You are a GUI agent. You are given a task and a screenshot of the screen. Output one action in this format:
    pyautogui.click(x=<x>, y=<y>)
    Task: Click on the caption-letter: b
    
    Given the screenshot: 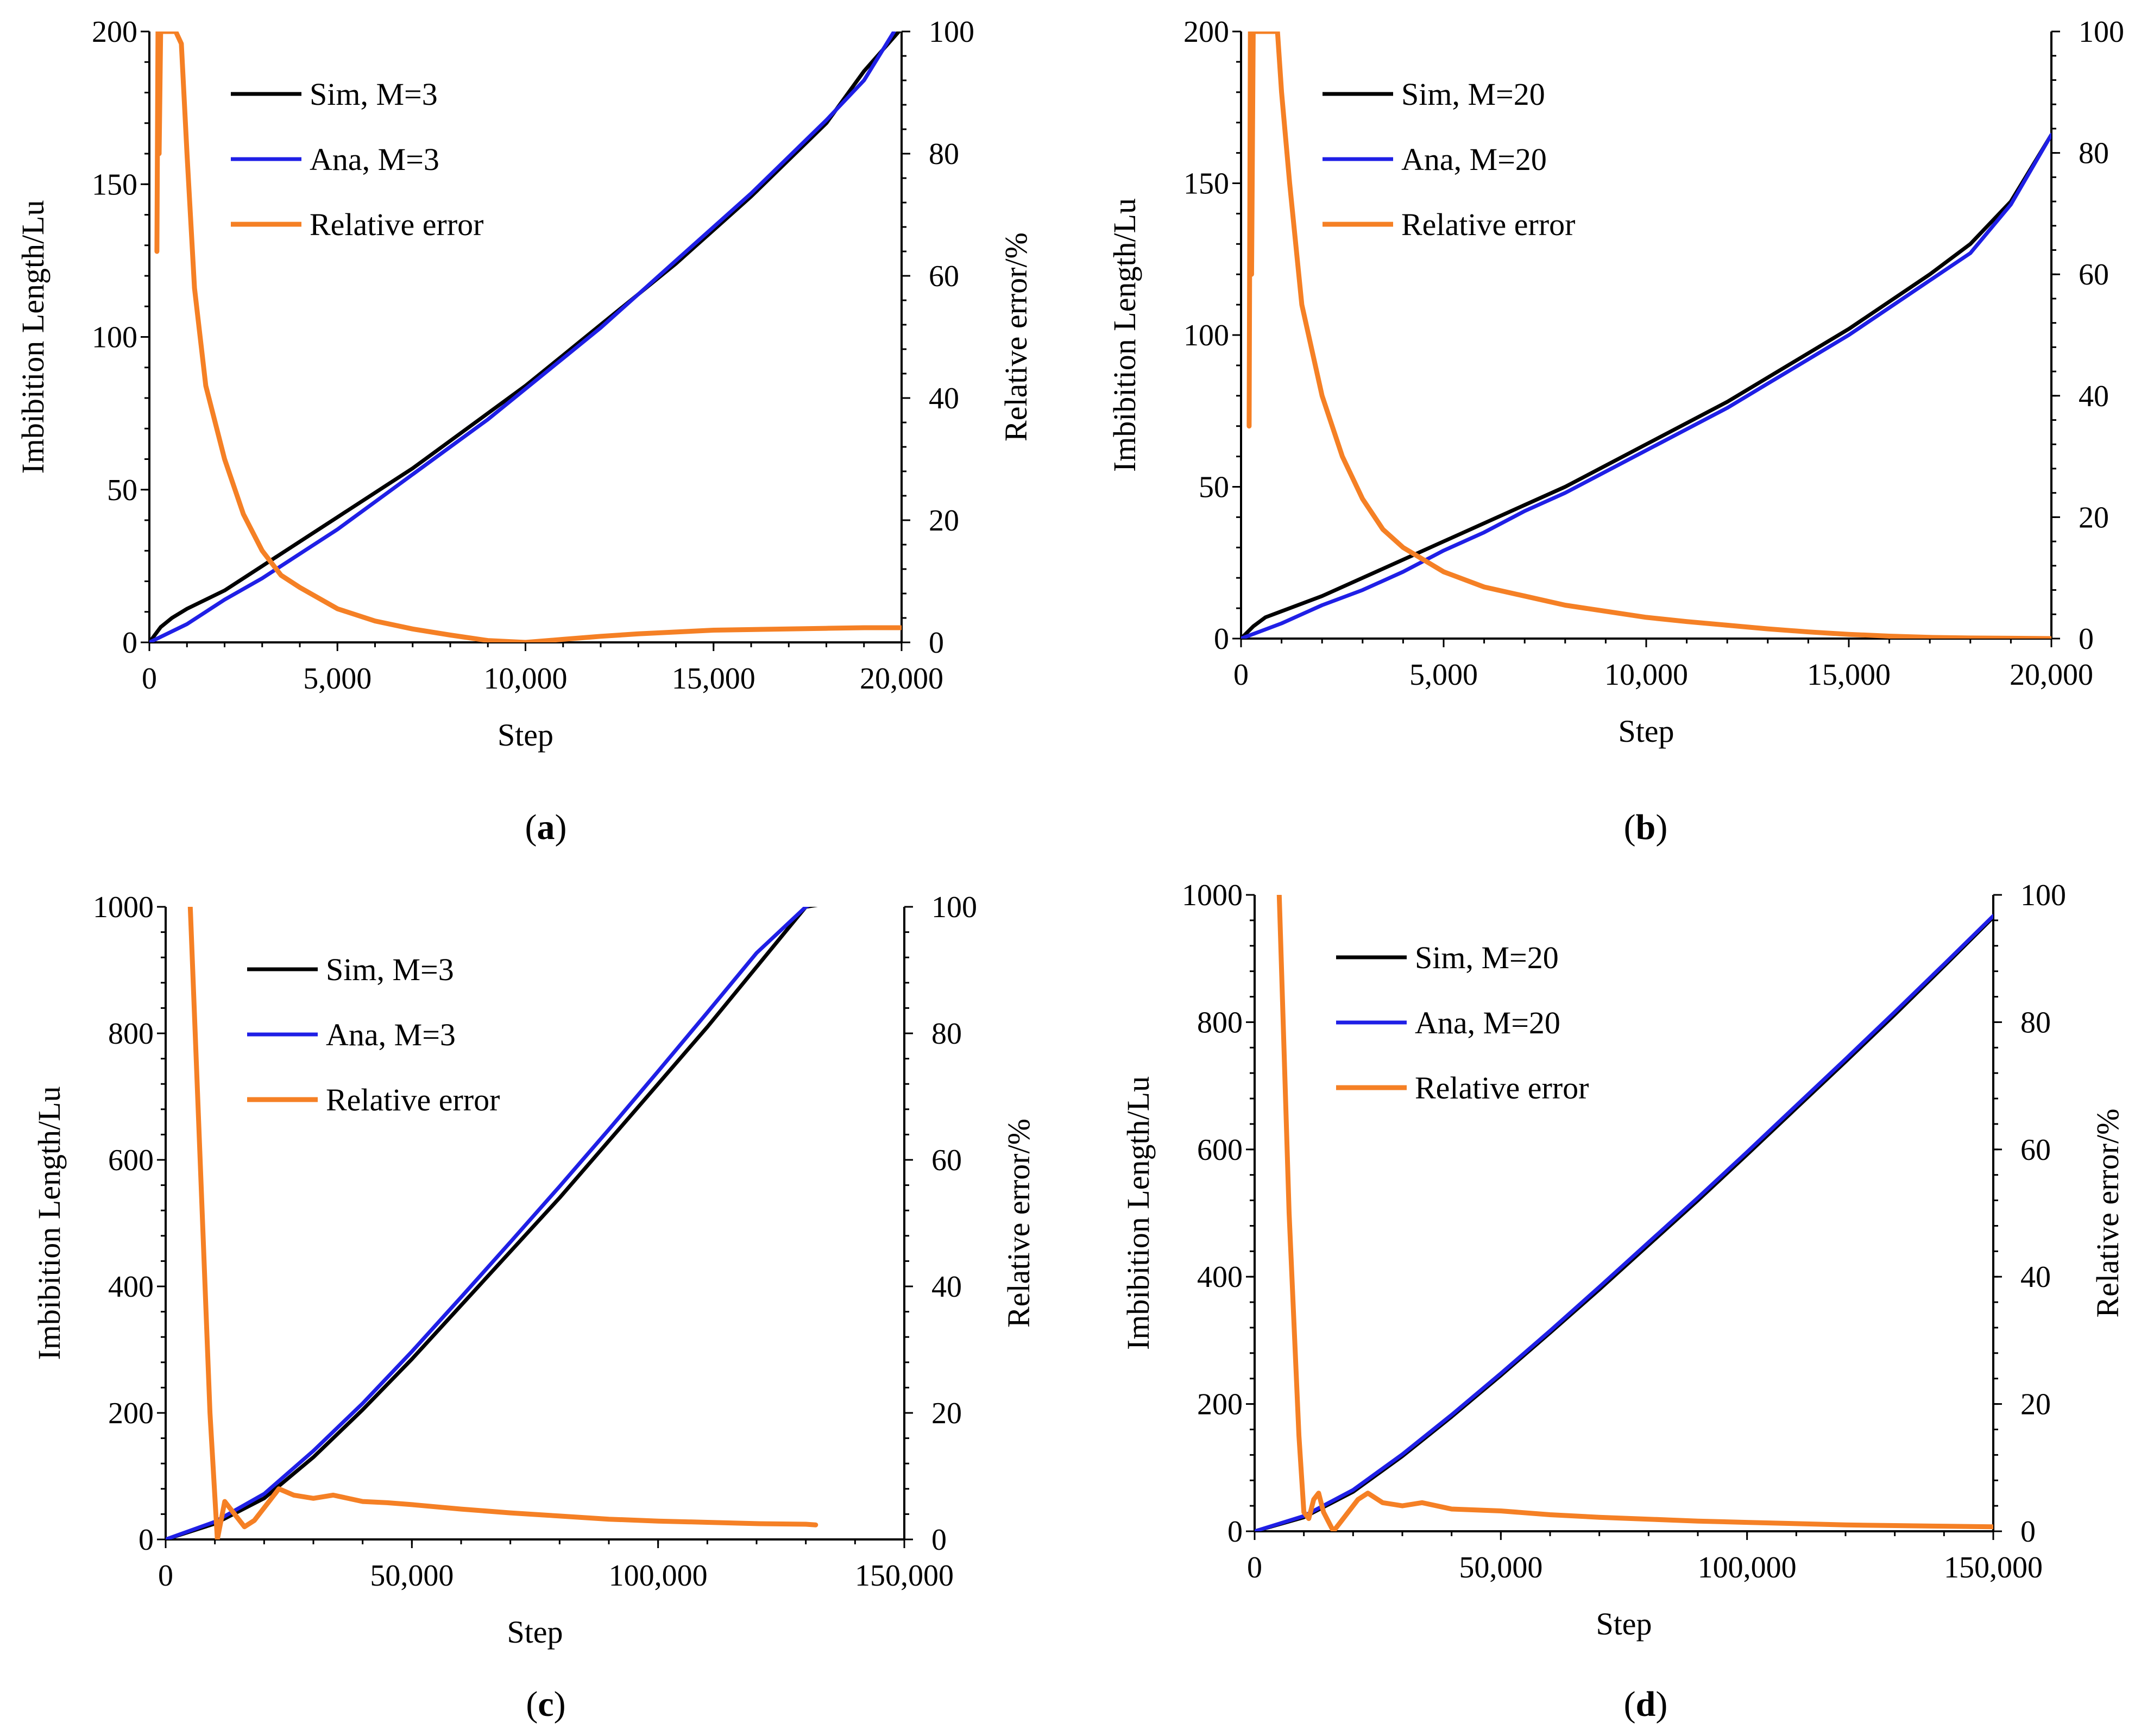 What is the action you would take?
    pyautogui.click(x=1646, y=827)
    